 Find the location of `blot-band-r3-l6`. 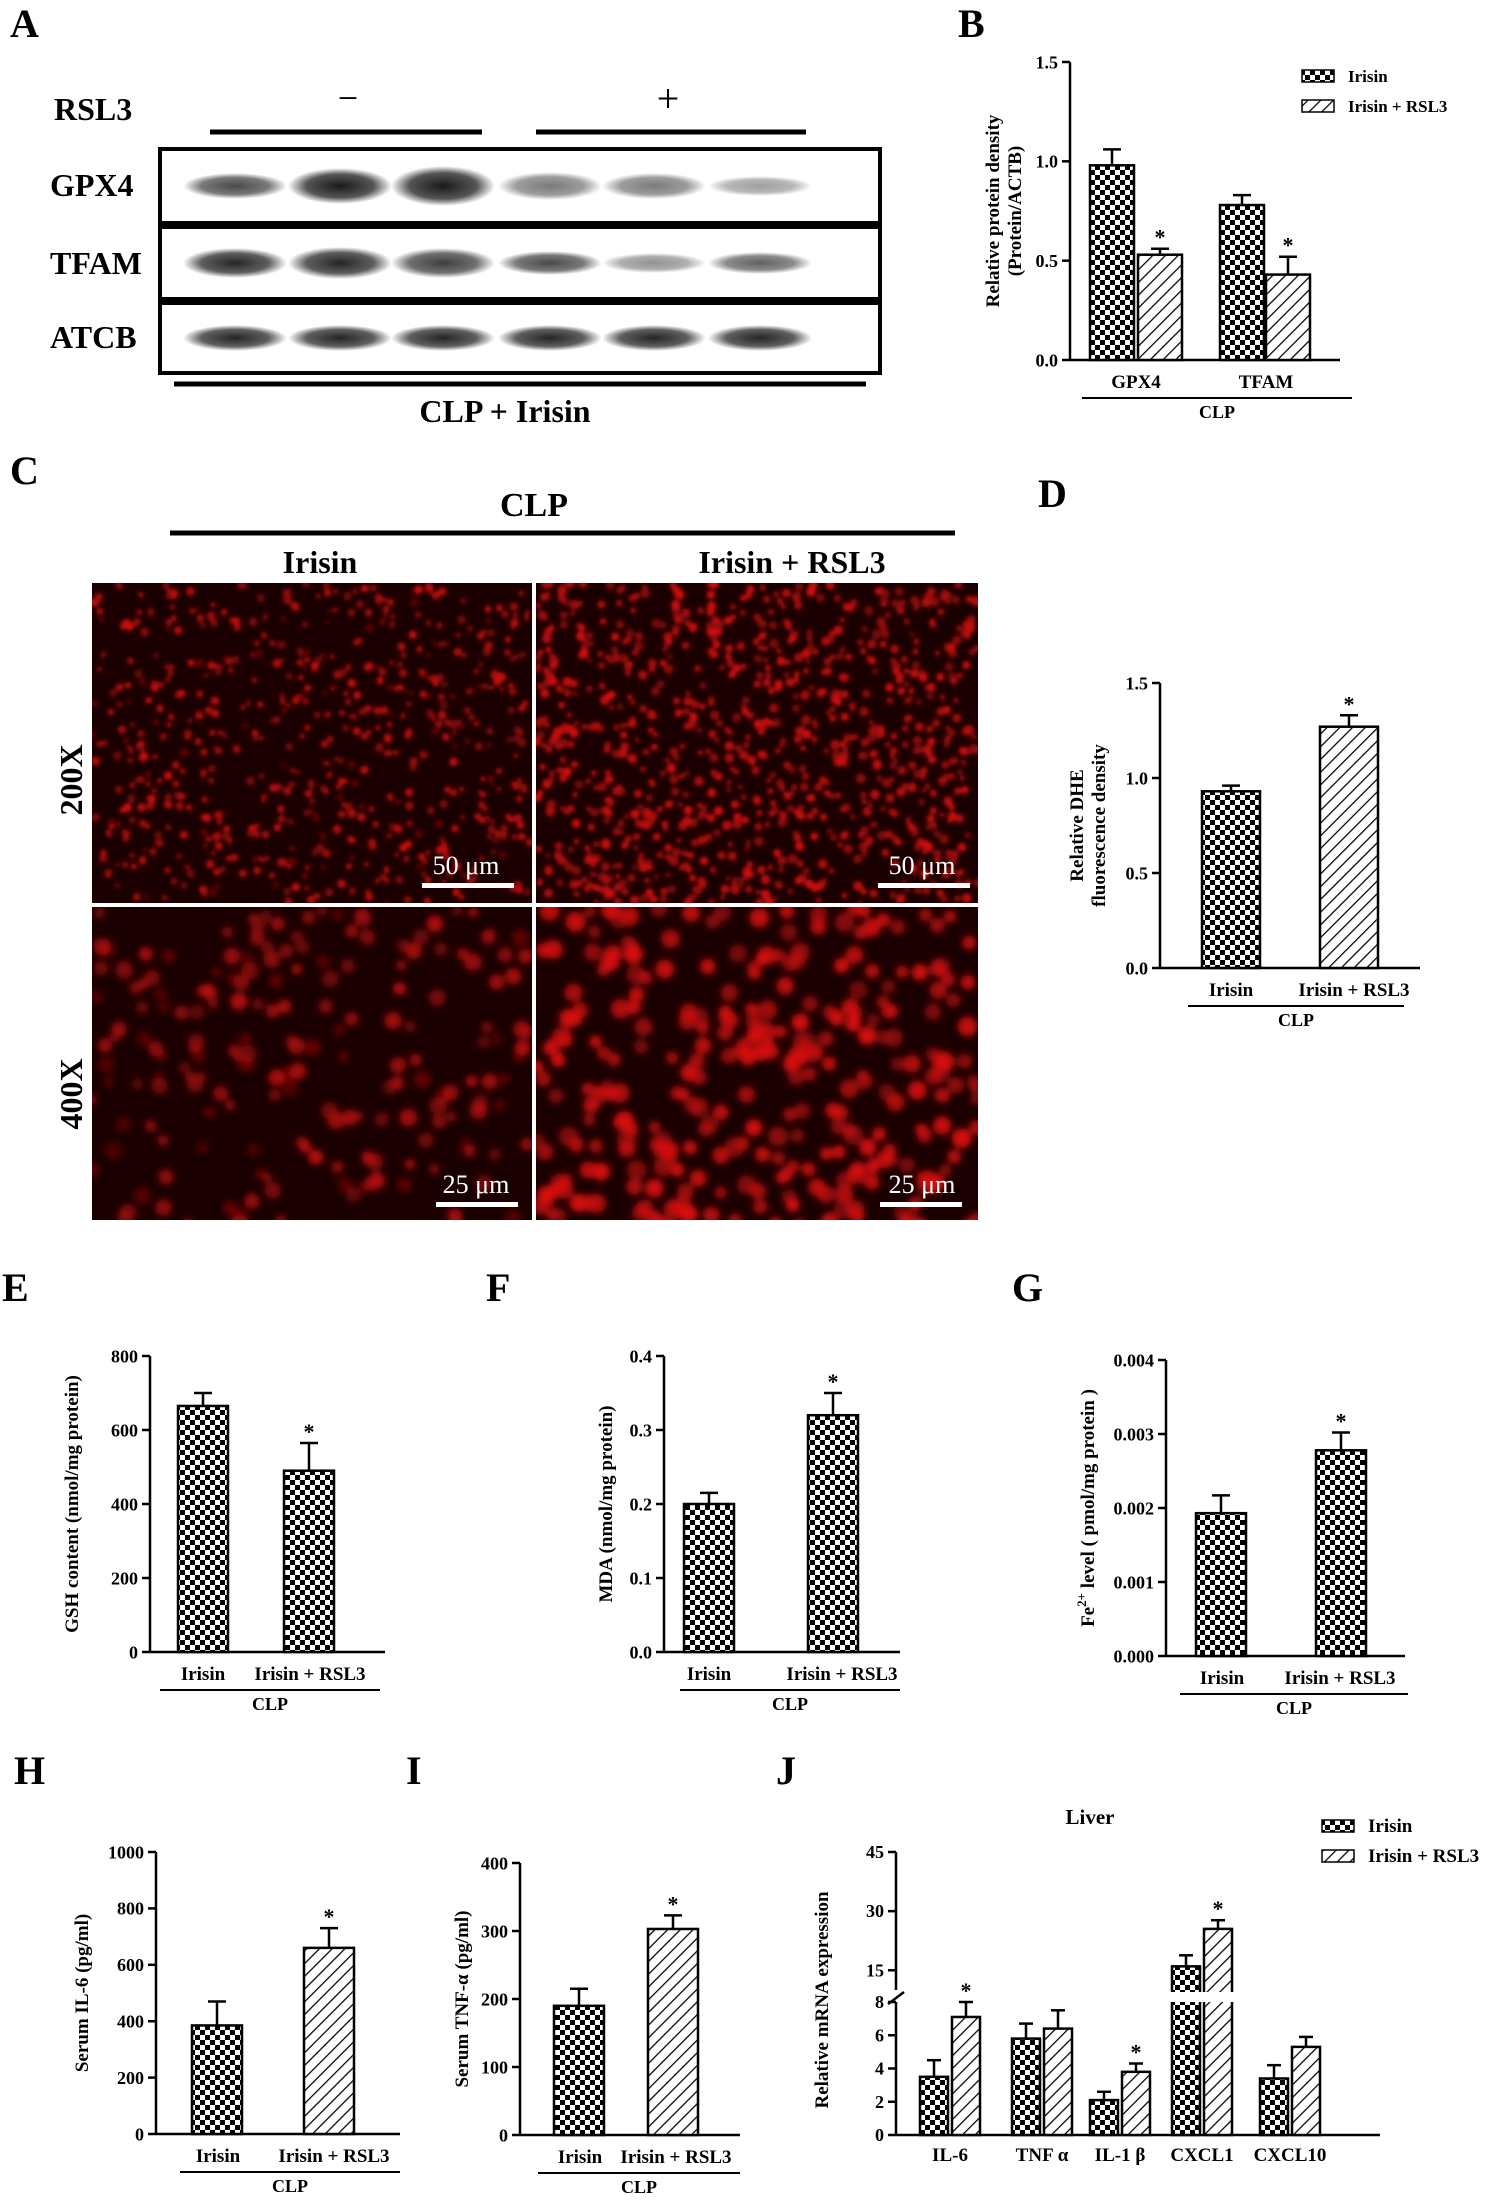

blot-band-r3-l6 is located at coordinates (760, 338).